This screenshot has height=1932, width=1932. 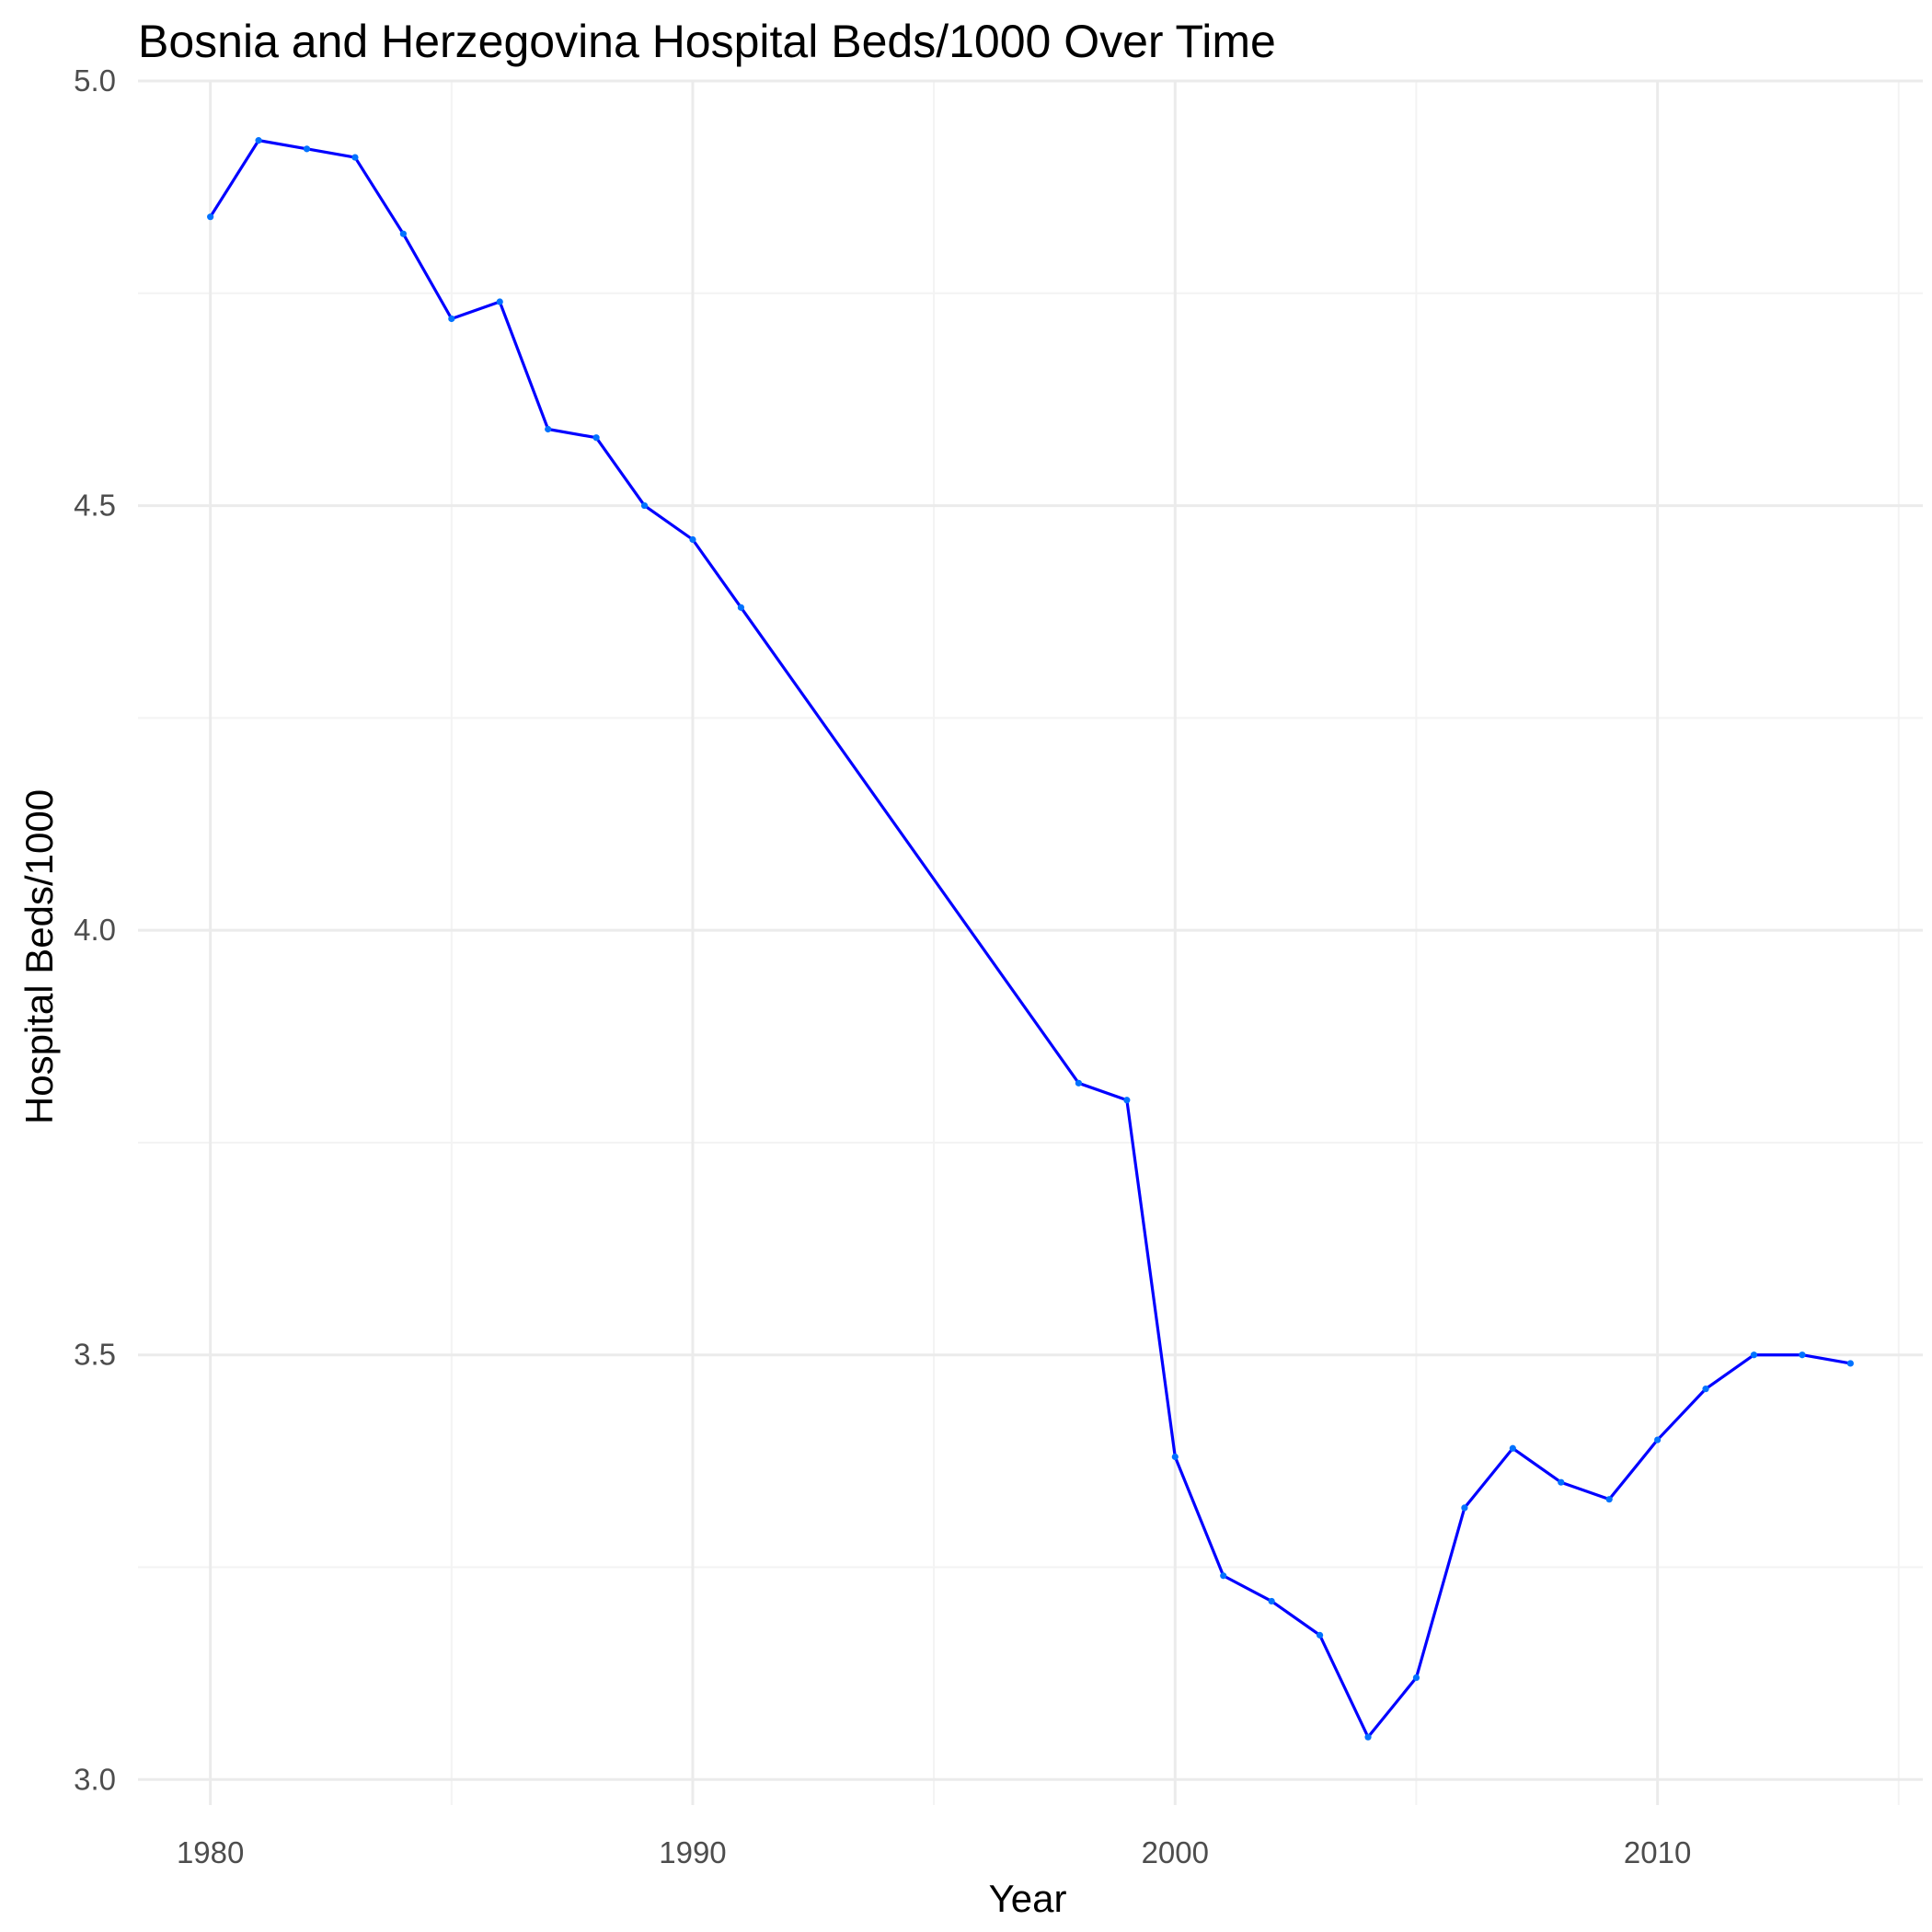 What do you see at coordinates (95, 80) in the screenshot?
I see `y-tick-label: 5.0` at bounding box center [95, 80].